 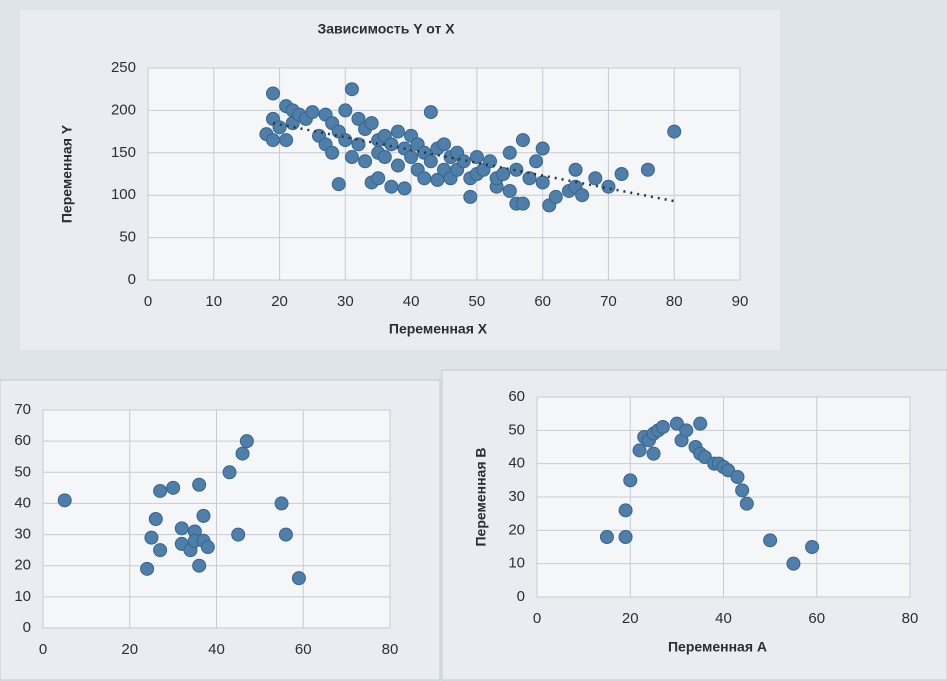 What do you see at coordinates (132, 279) in the screenshot?
I see `y-tick-label: 0` at bounding box center [132, 279].